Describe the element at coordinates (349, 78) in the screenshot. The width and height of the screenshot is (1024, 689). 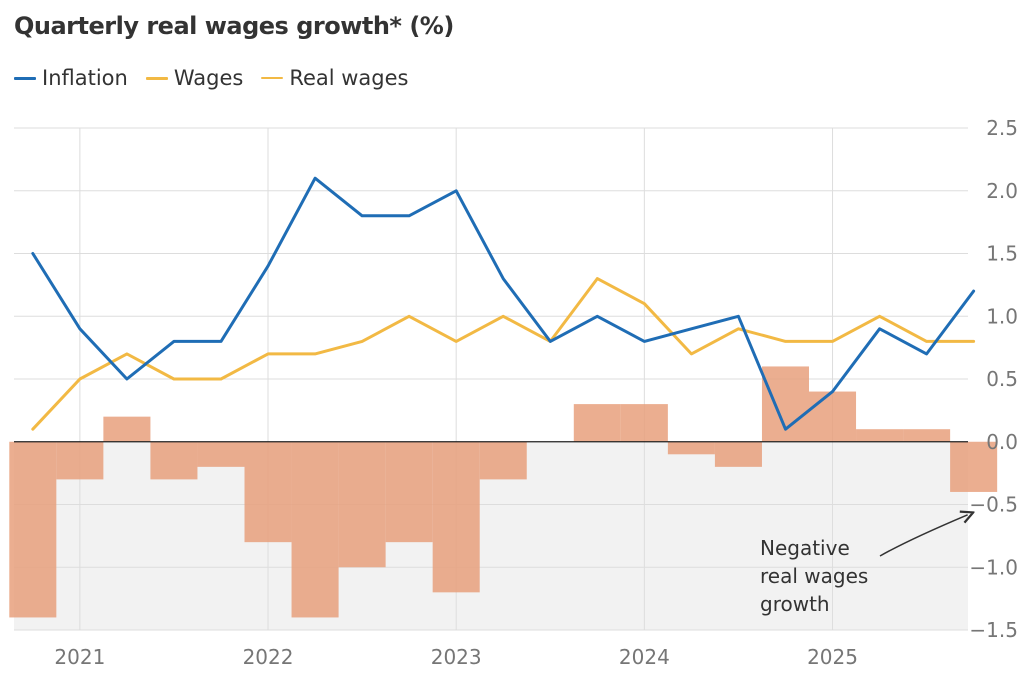
I see `legend-label-real-wages: Real wages` at that location.